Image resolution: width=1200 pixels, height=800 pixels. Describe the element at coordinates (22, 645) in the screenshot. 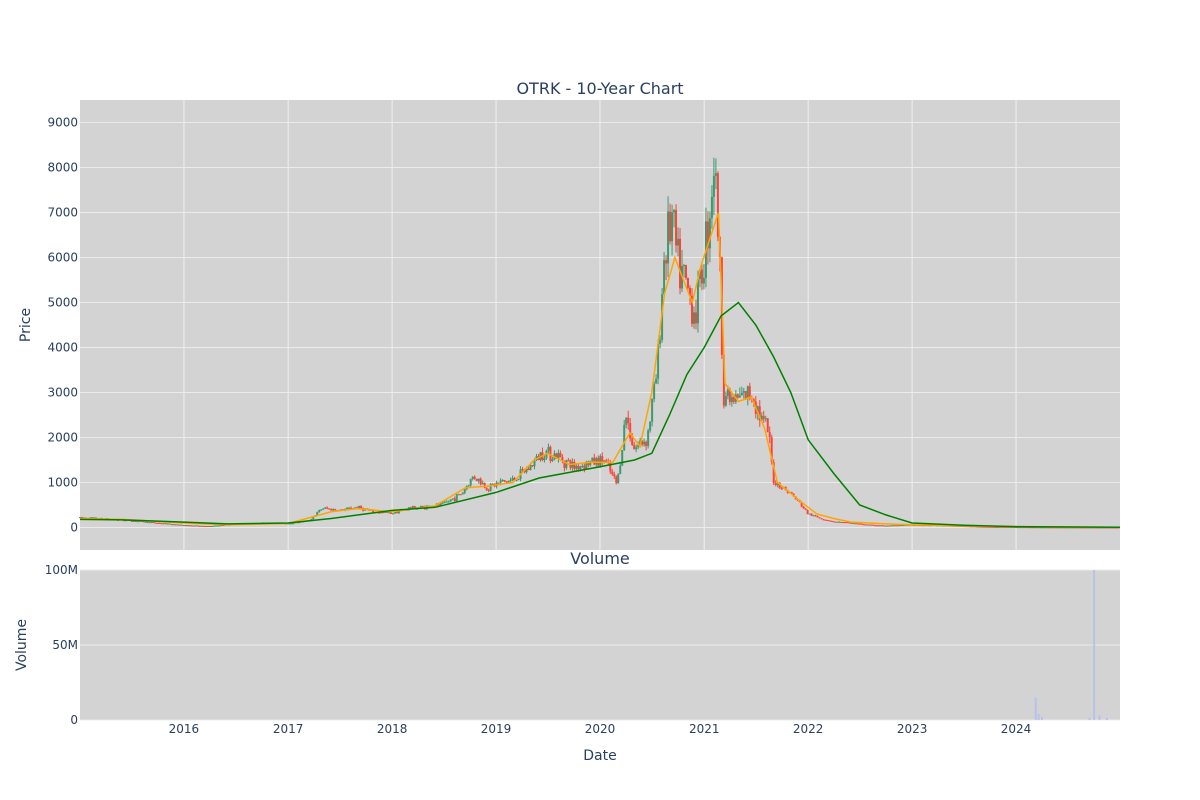

I see `volume-y-axis-label: Volume` at that location.